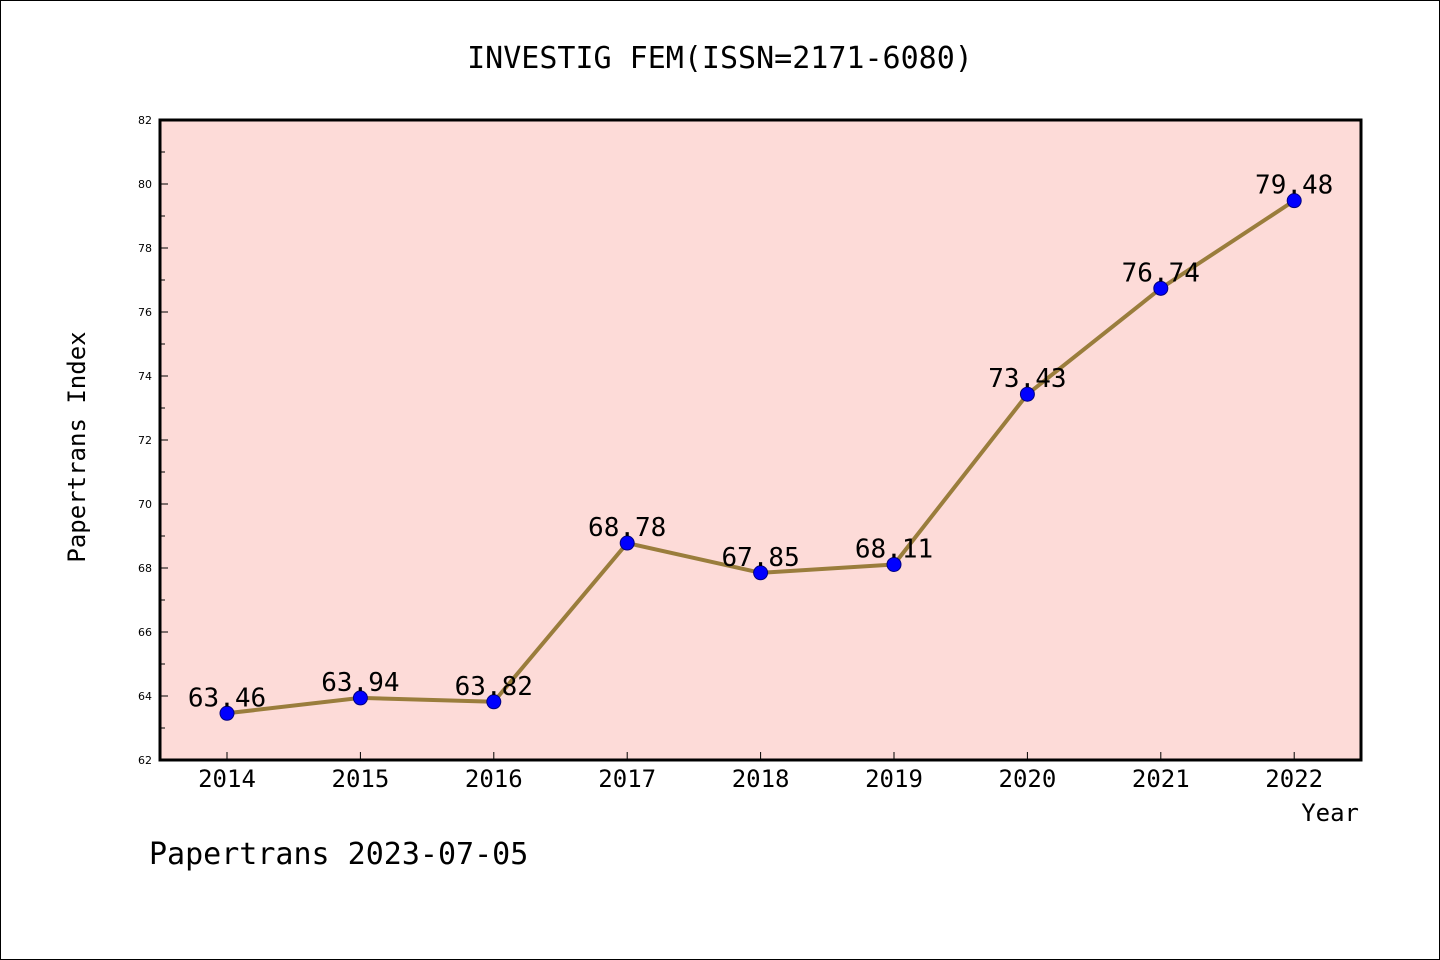 The width and height of the screenshot is (1440, 960). I want to click on x-tick-label: 2015, so click(361, 779).